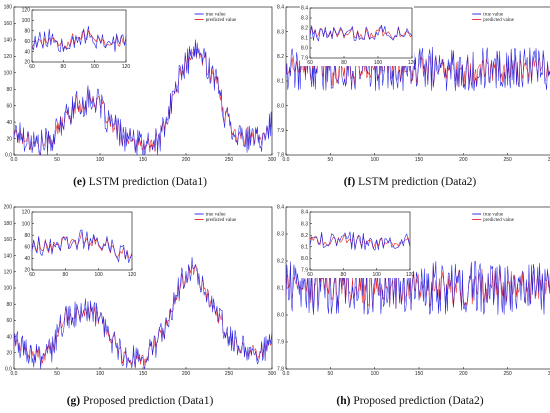  I want to click on inset-0: 60 80 100 120 20 40 60 80 100 120, so click(76, 39).